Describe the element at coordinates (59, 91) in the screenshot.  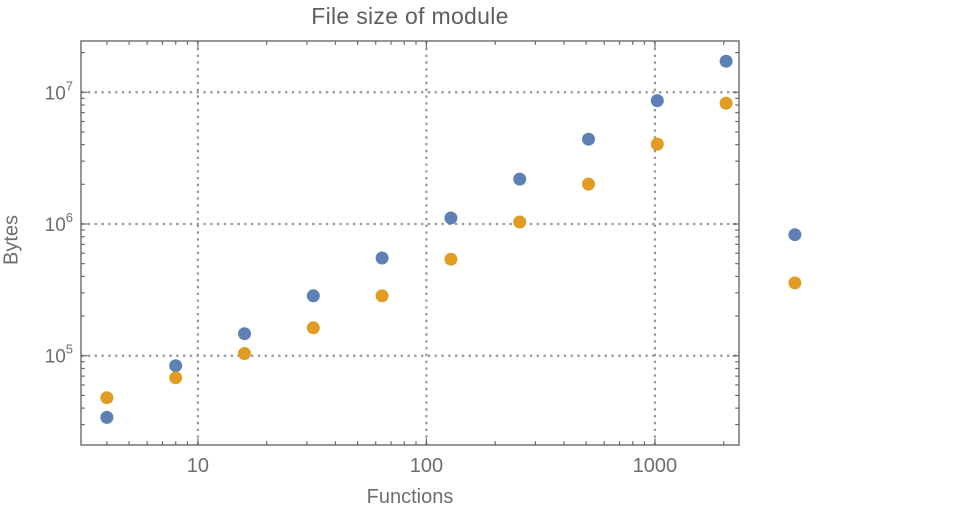
I see `y-tick-label: 10⁷` at that location.